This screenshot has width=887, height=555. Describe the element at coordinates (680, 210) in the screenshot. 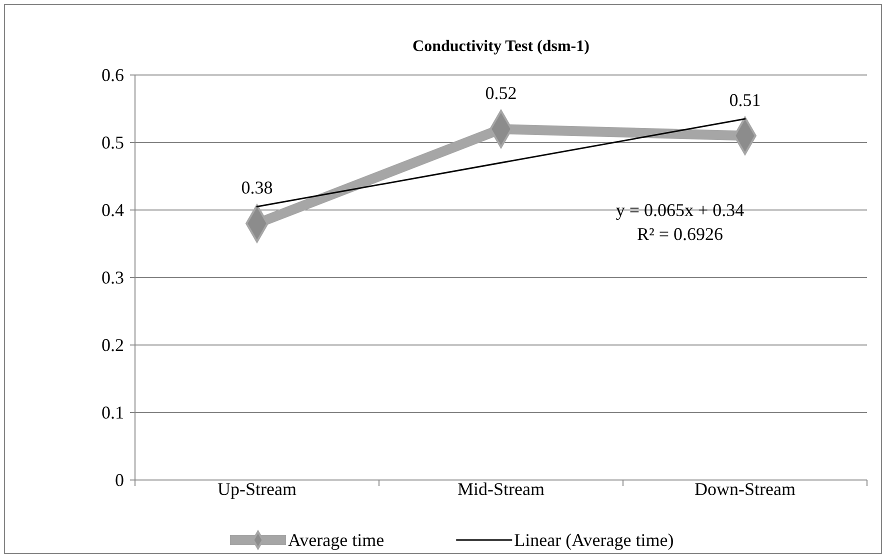

I see `annotation: y = 0.065x + 0.34` at that location.